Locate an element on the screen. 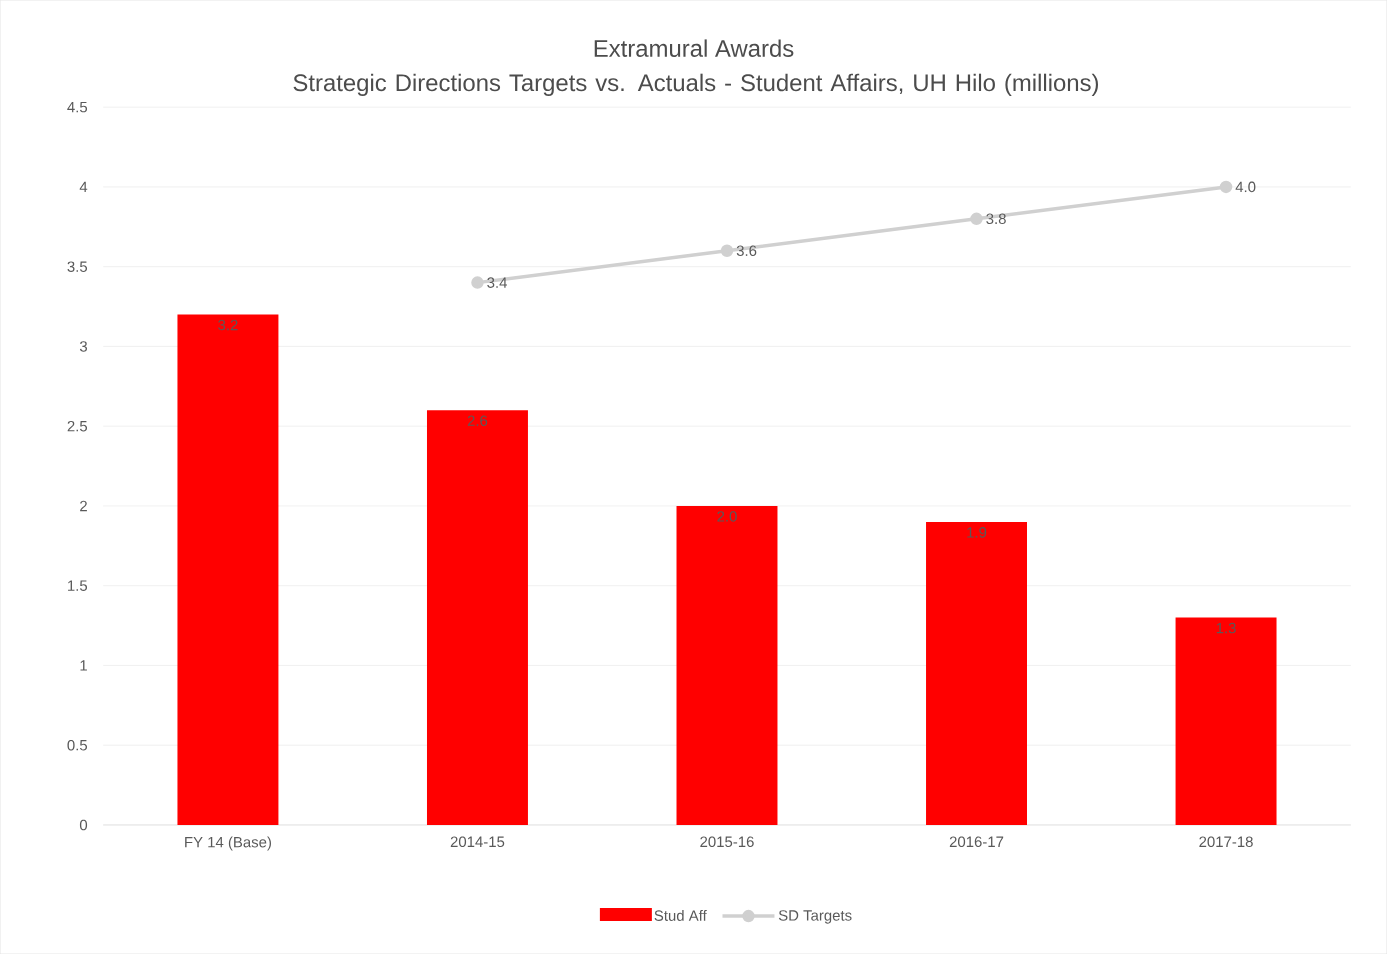  data-label: 3.2 is located at coordinates (228, 325).